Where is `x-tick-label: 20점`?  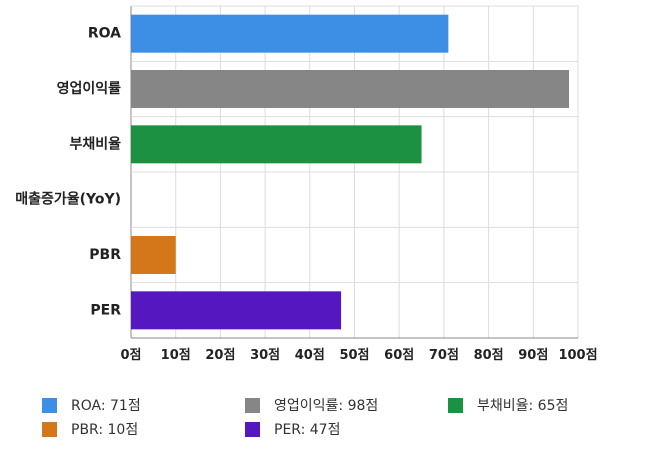
x-tick-label: 20점 is located at coordinates (220, 355).